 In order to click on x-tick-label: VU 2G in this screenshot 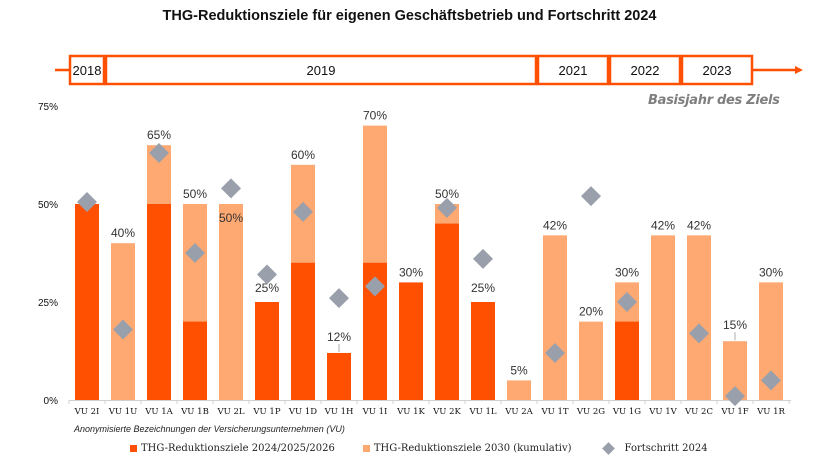, I will do `click(590, 412)`.